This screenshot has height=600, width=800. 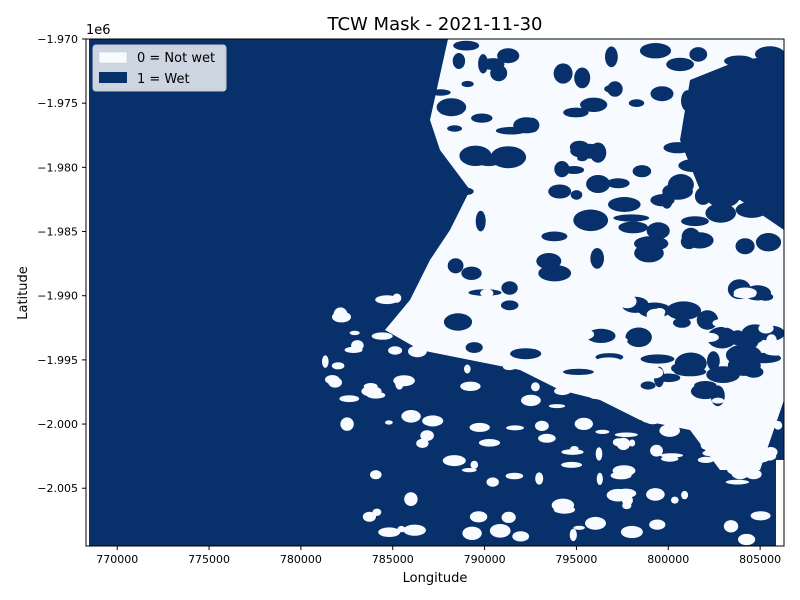 I want to click on y-tick-label: −1.985, so click(x=57, y=232).